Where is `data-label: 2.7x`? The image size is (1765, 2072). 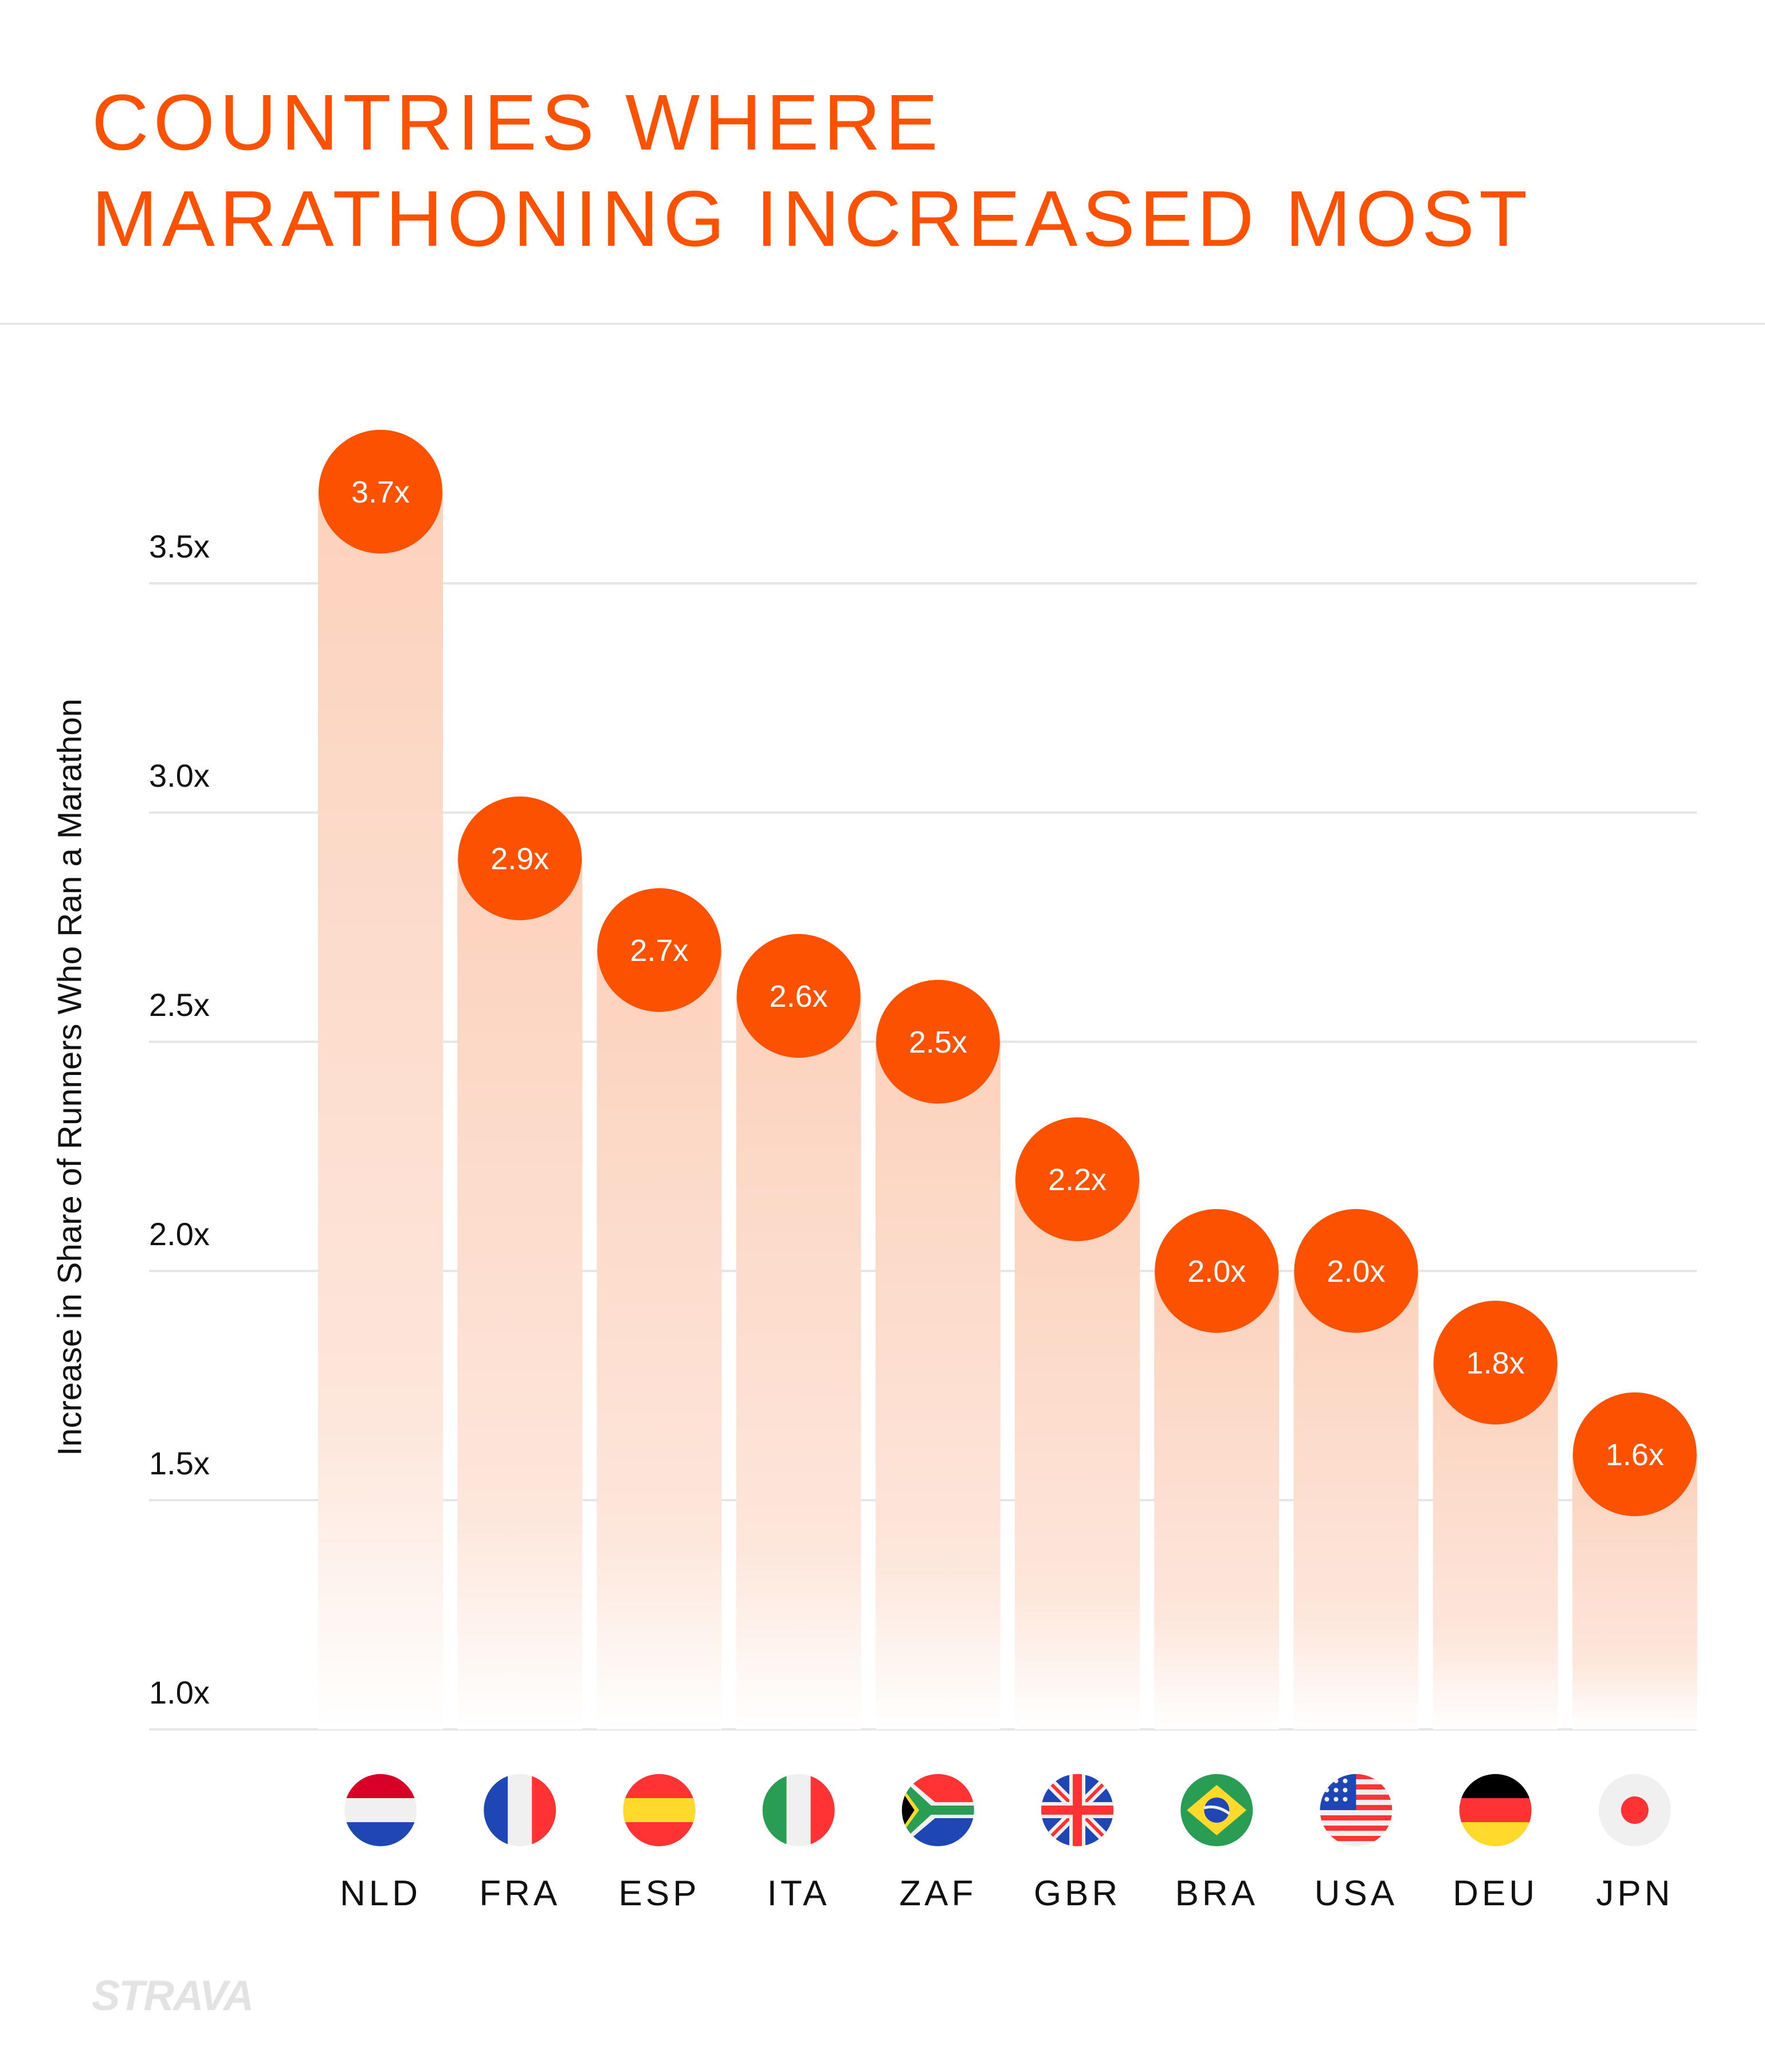 data-label: 2.7x is located at coordinates (659, 950).